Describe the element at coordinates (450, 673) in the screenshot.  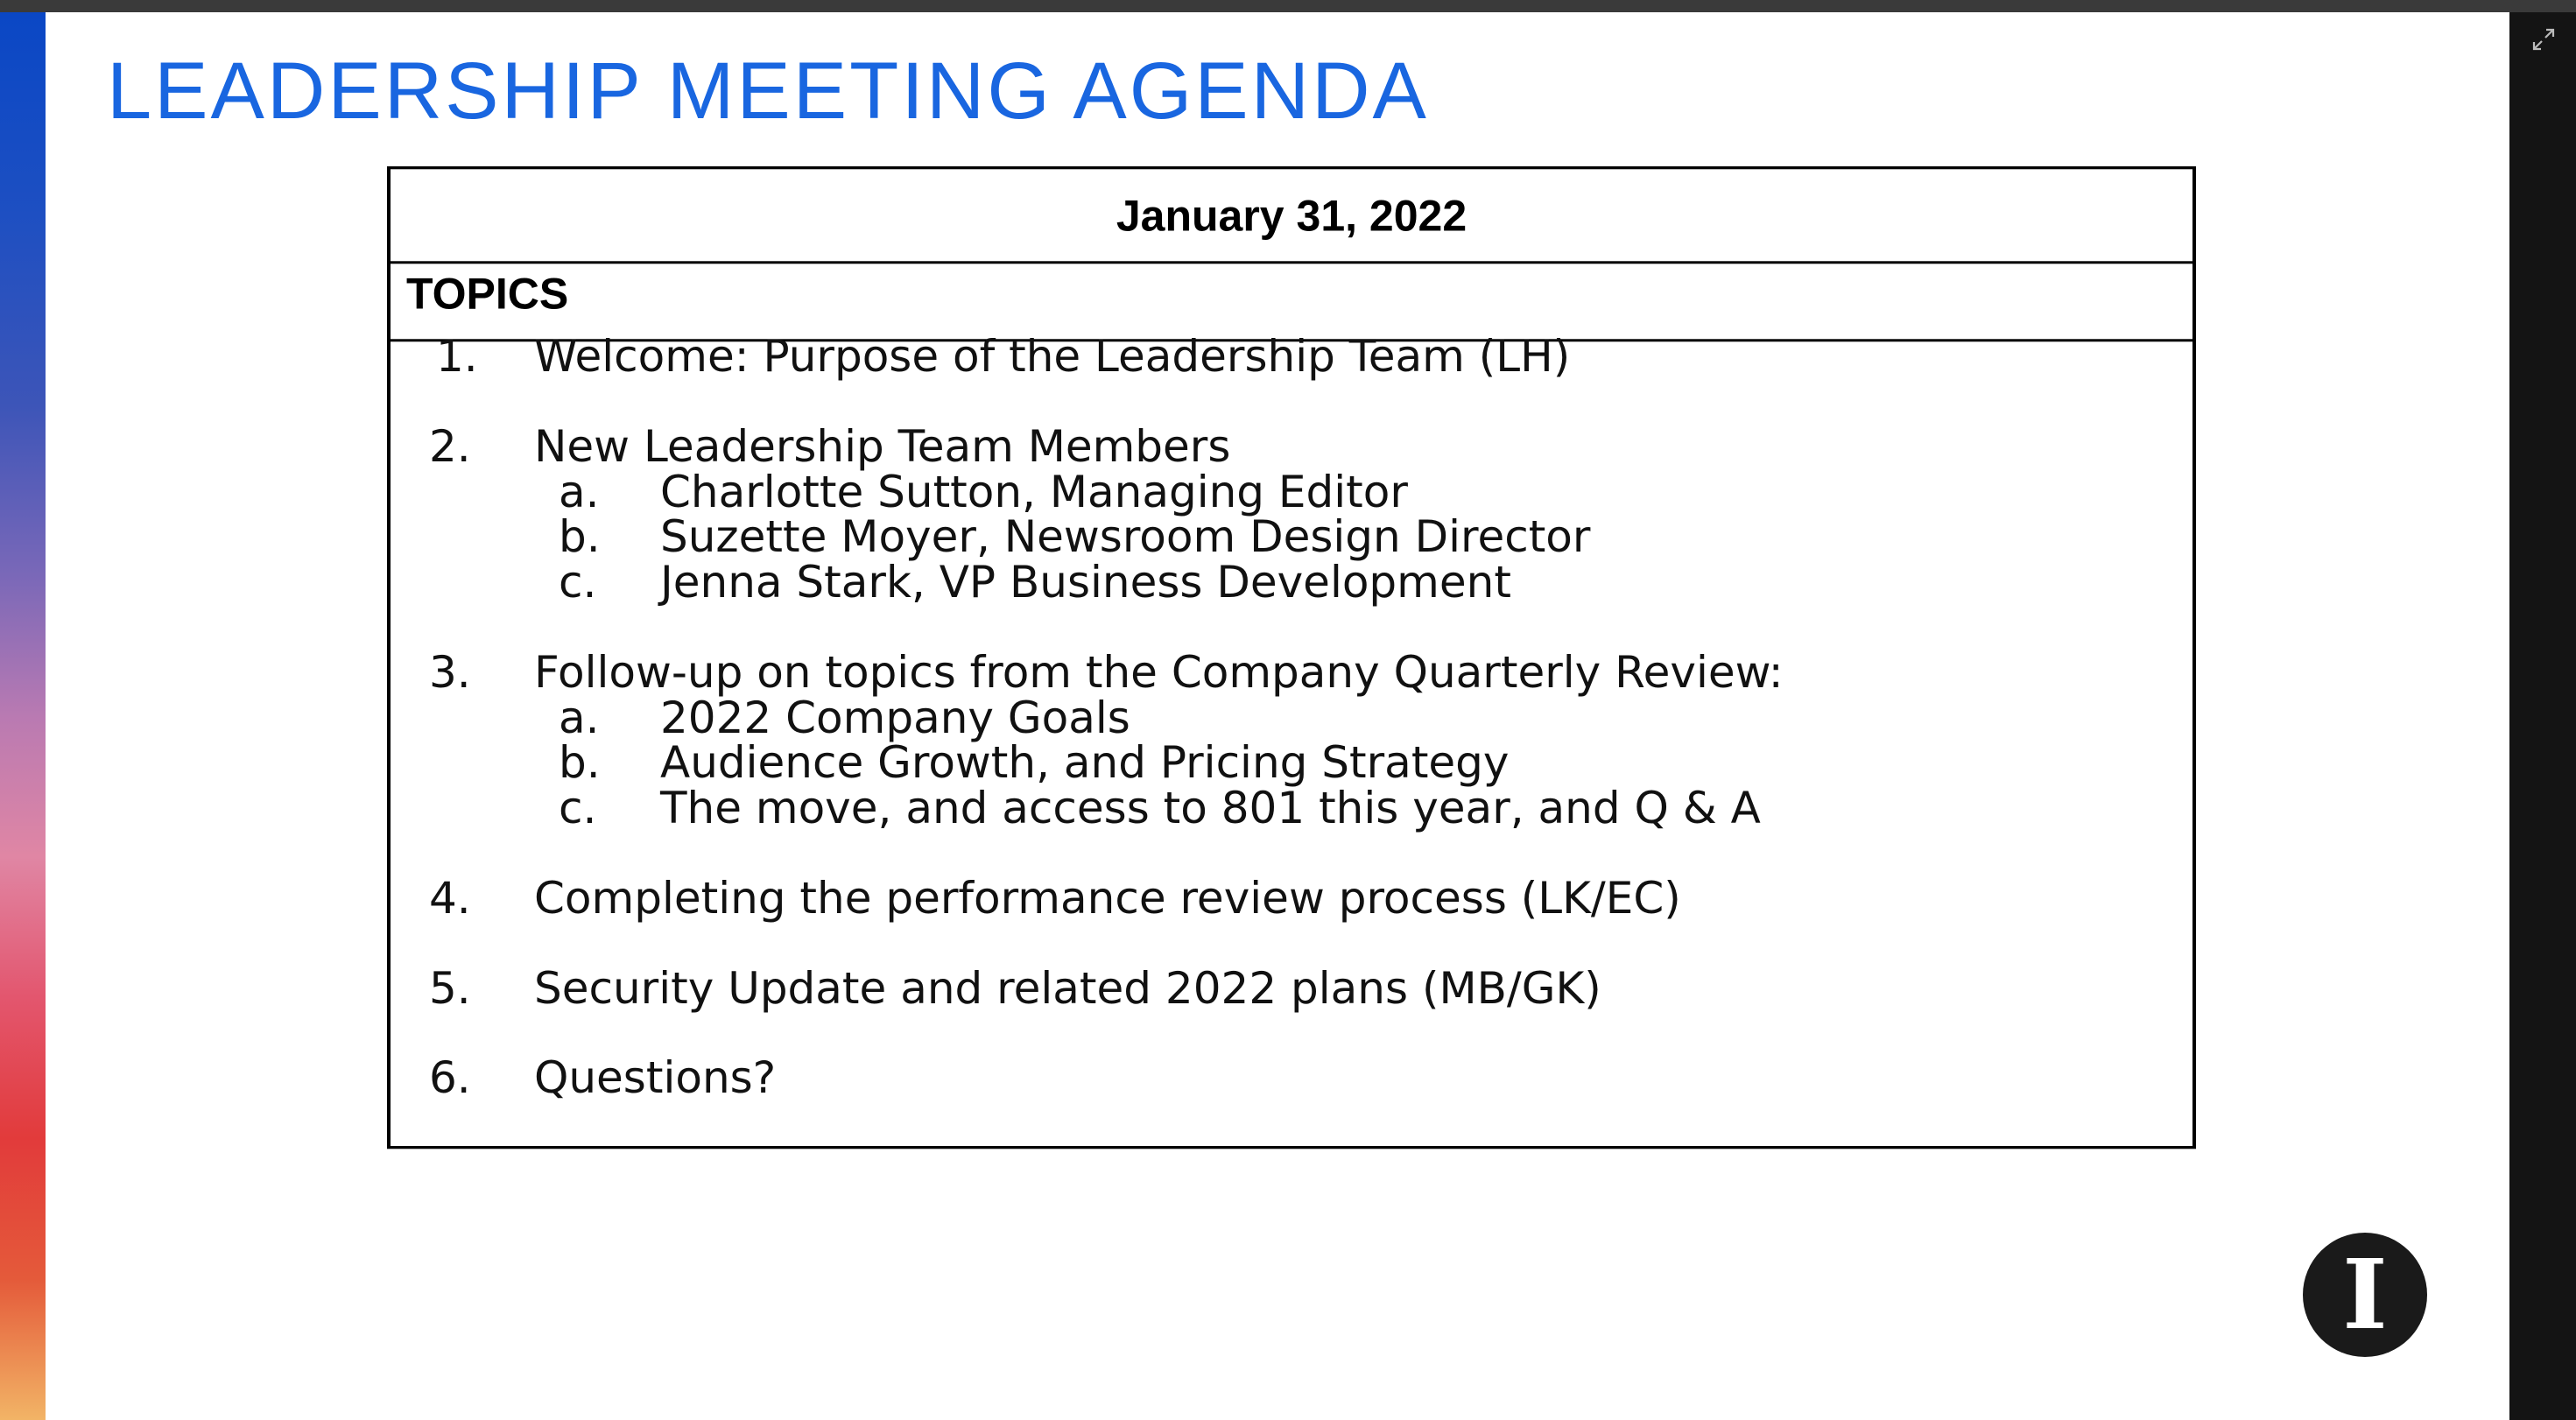
I see `item-number: 3.` at that location.